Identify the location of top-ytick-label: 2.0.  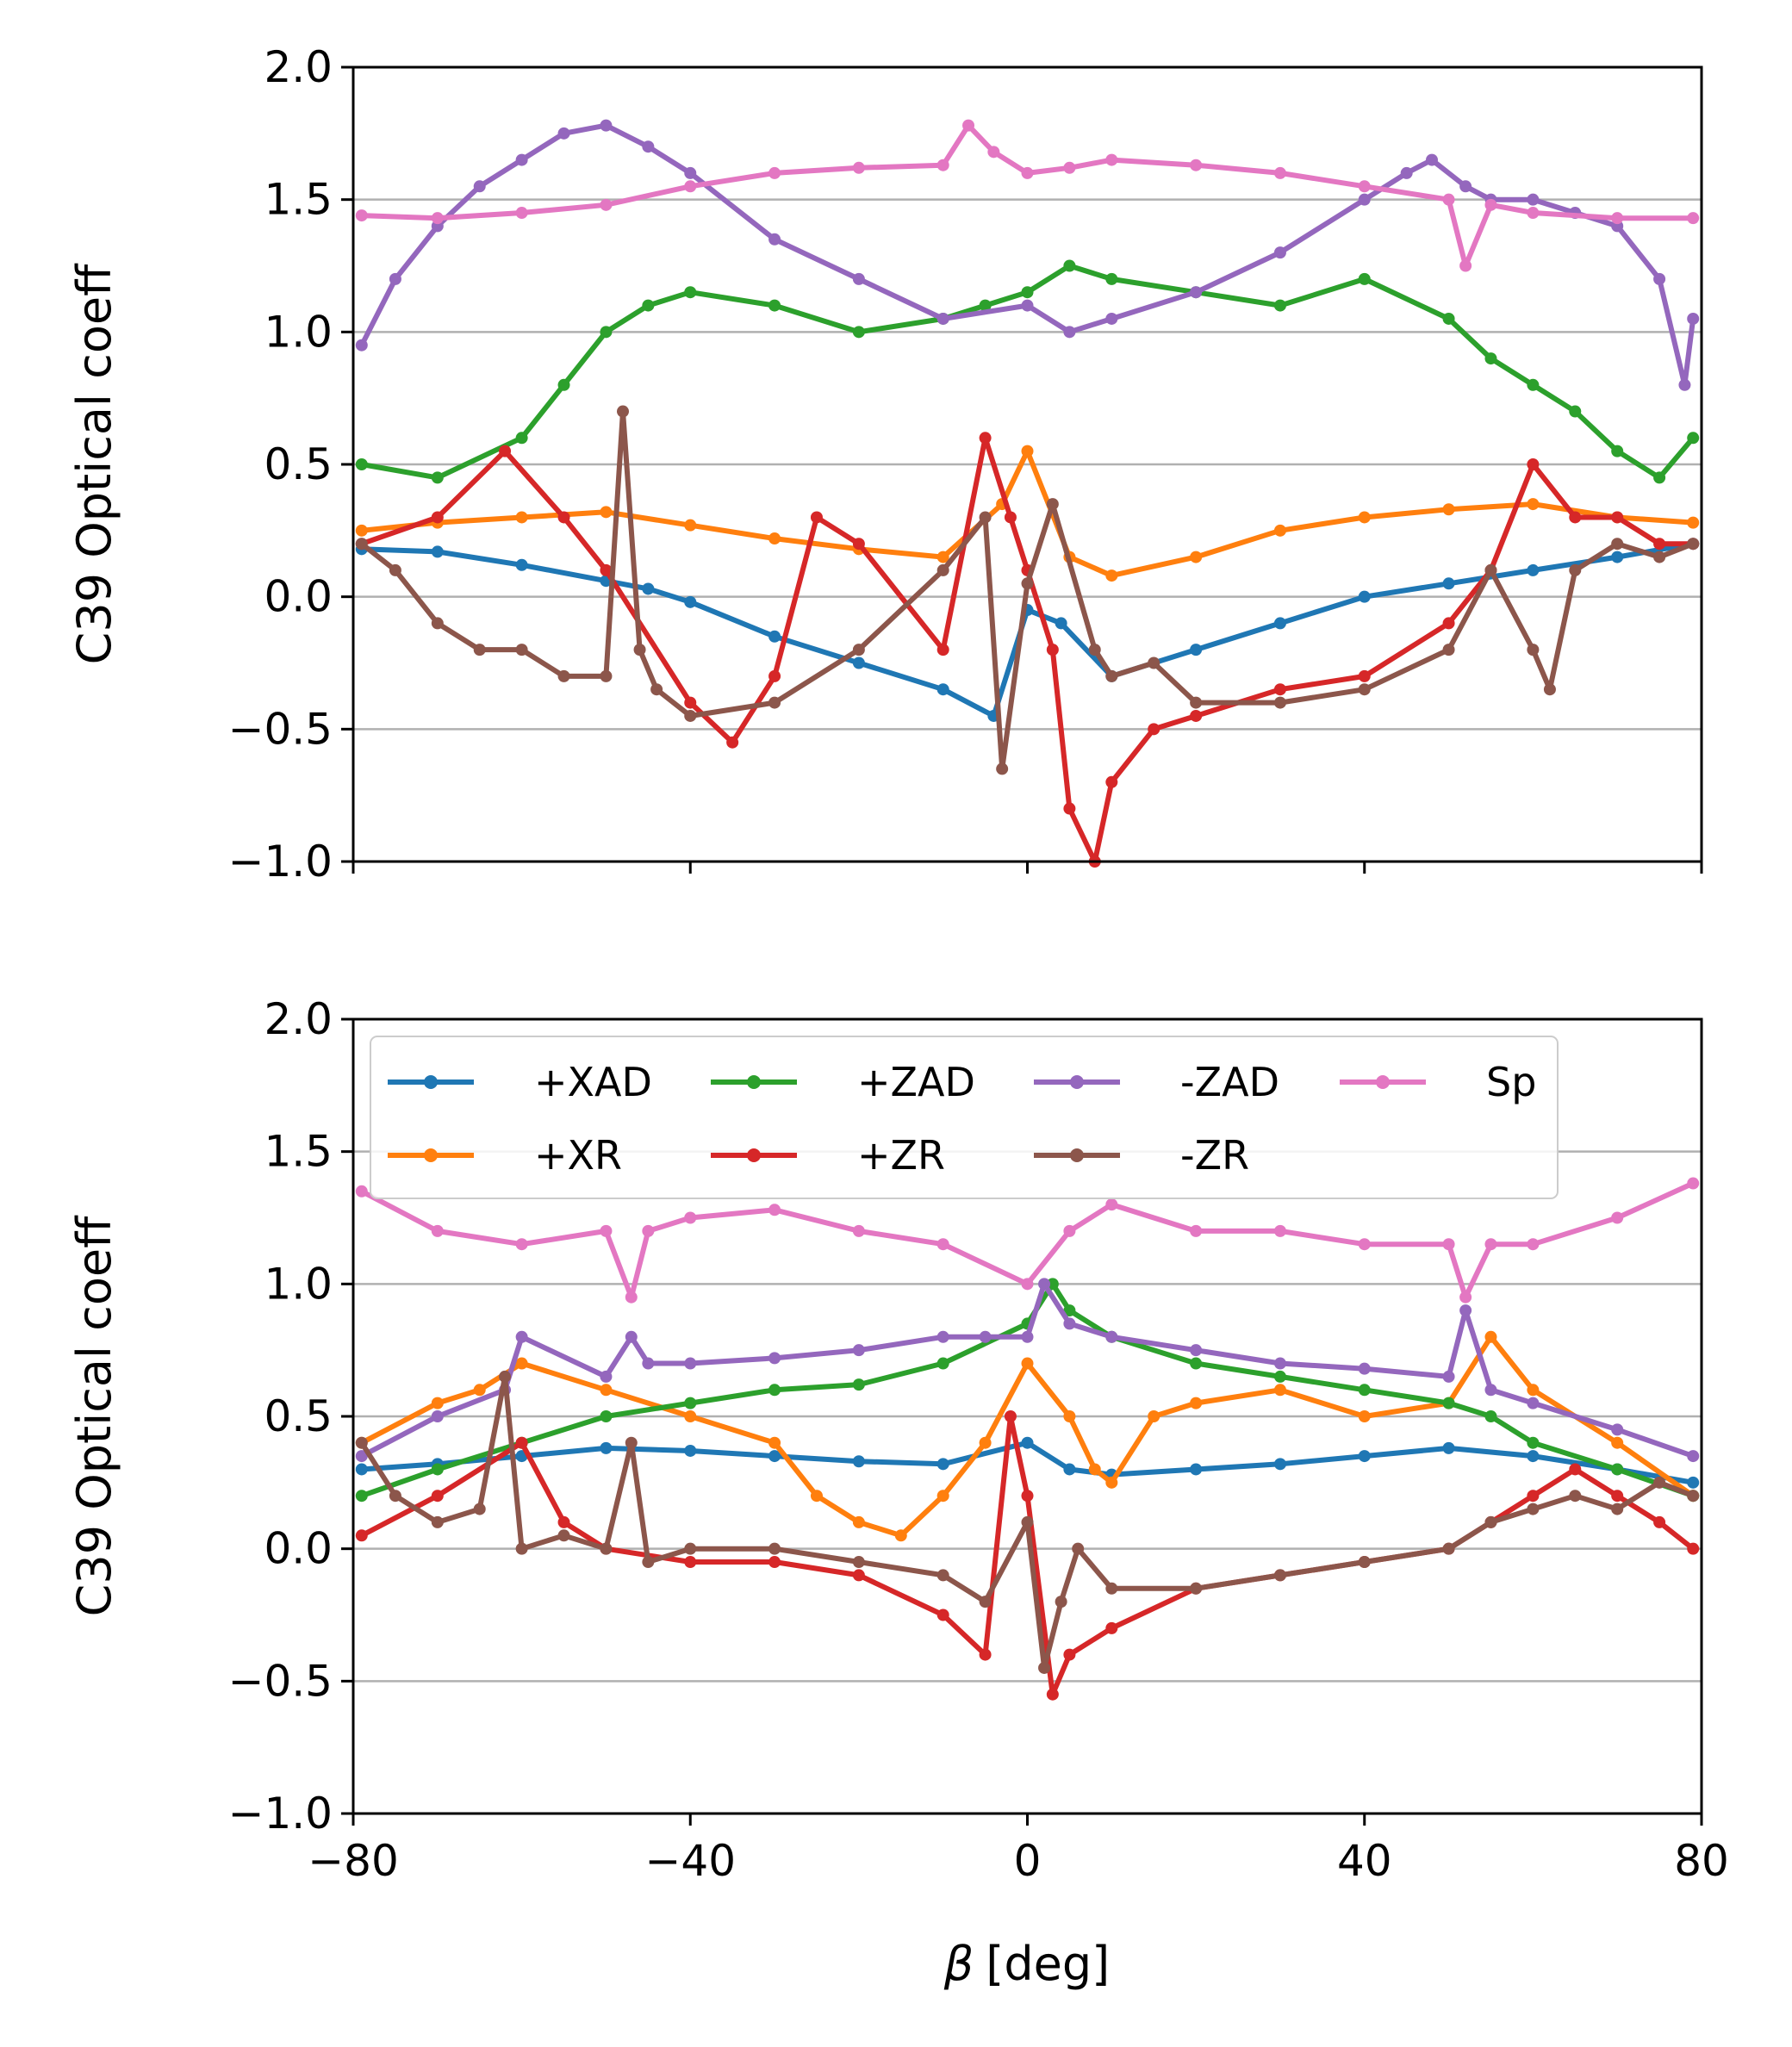
(299, 67).